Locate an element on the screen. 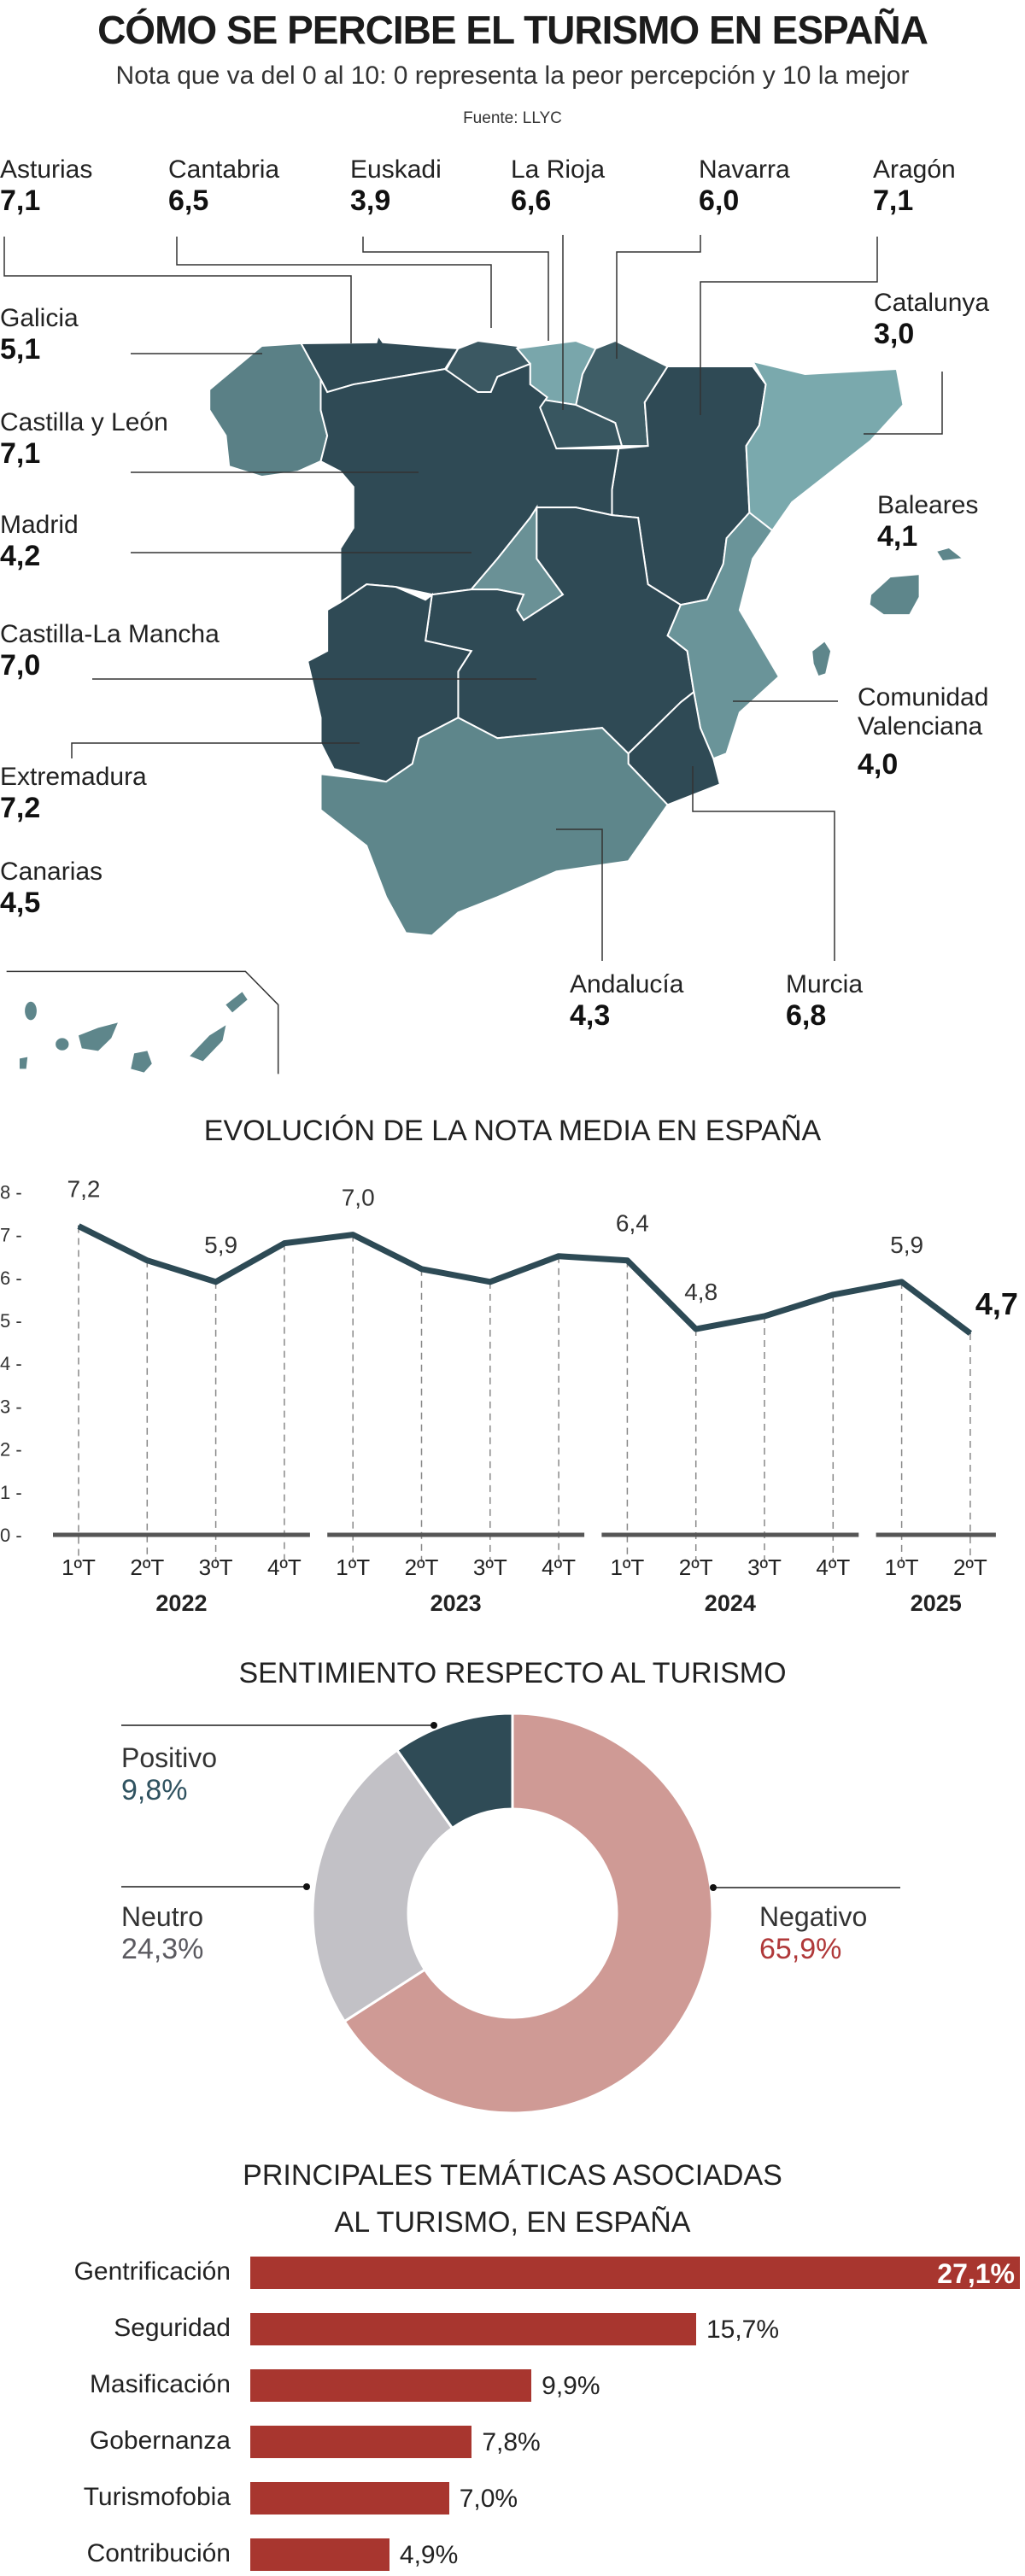  bar-value-label: 27,1% is located at coordinates (976, 2273).